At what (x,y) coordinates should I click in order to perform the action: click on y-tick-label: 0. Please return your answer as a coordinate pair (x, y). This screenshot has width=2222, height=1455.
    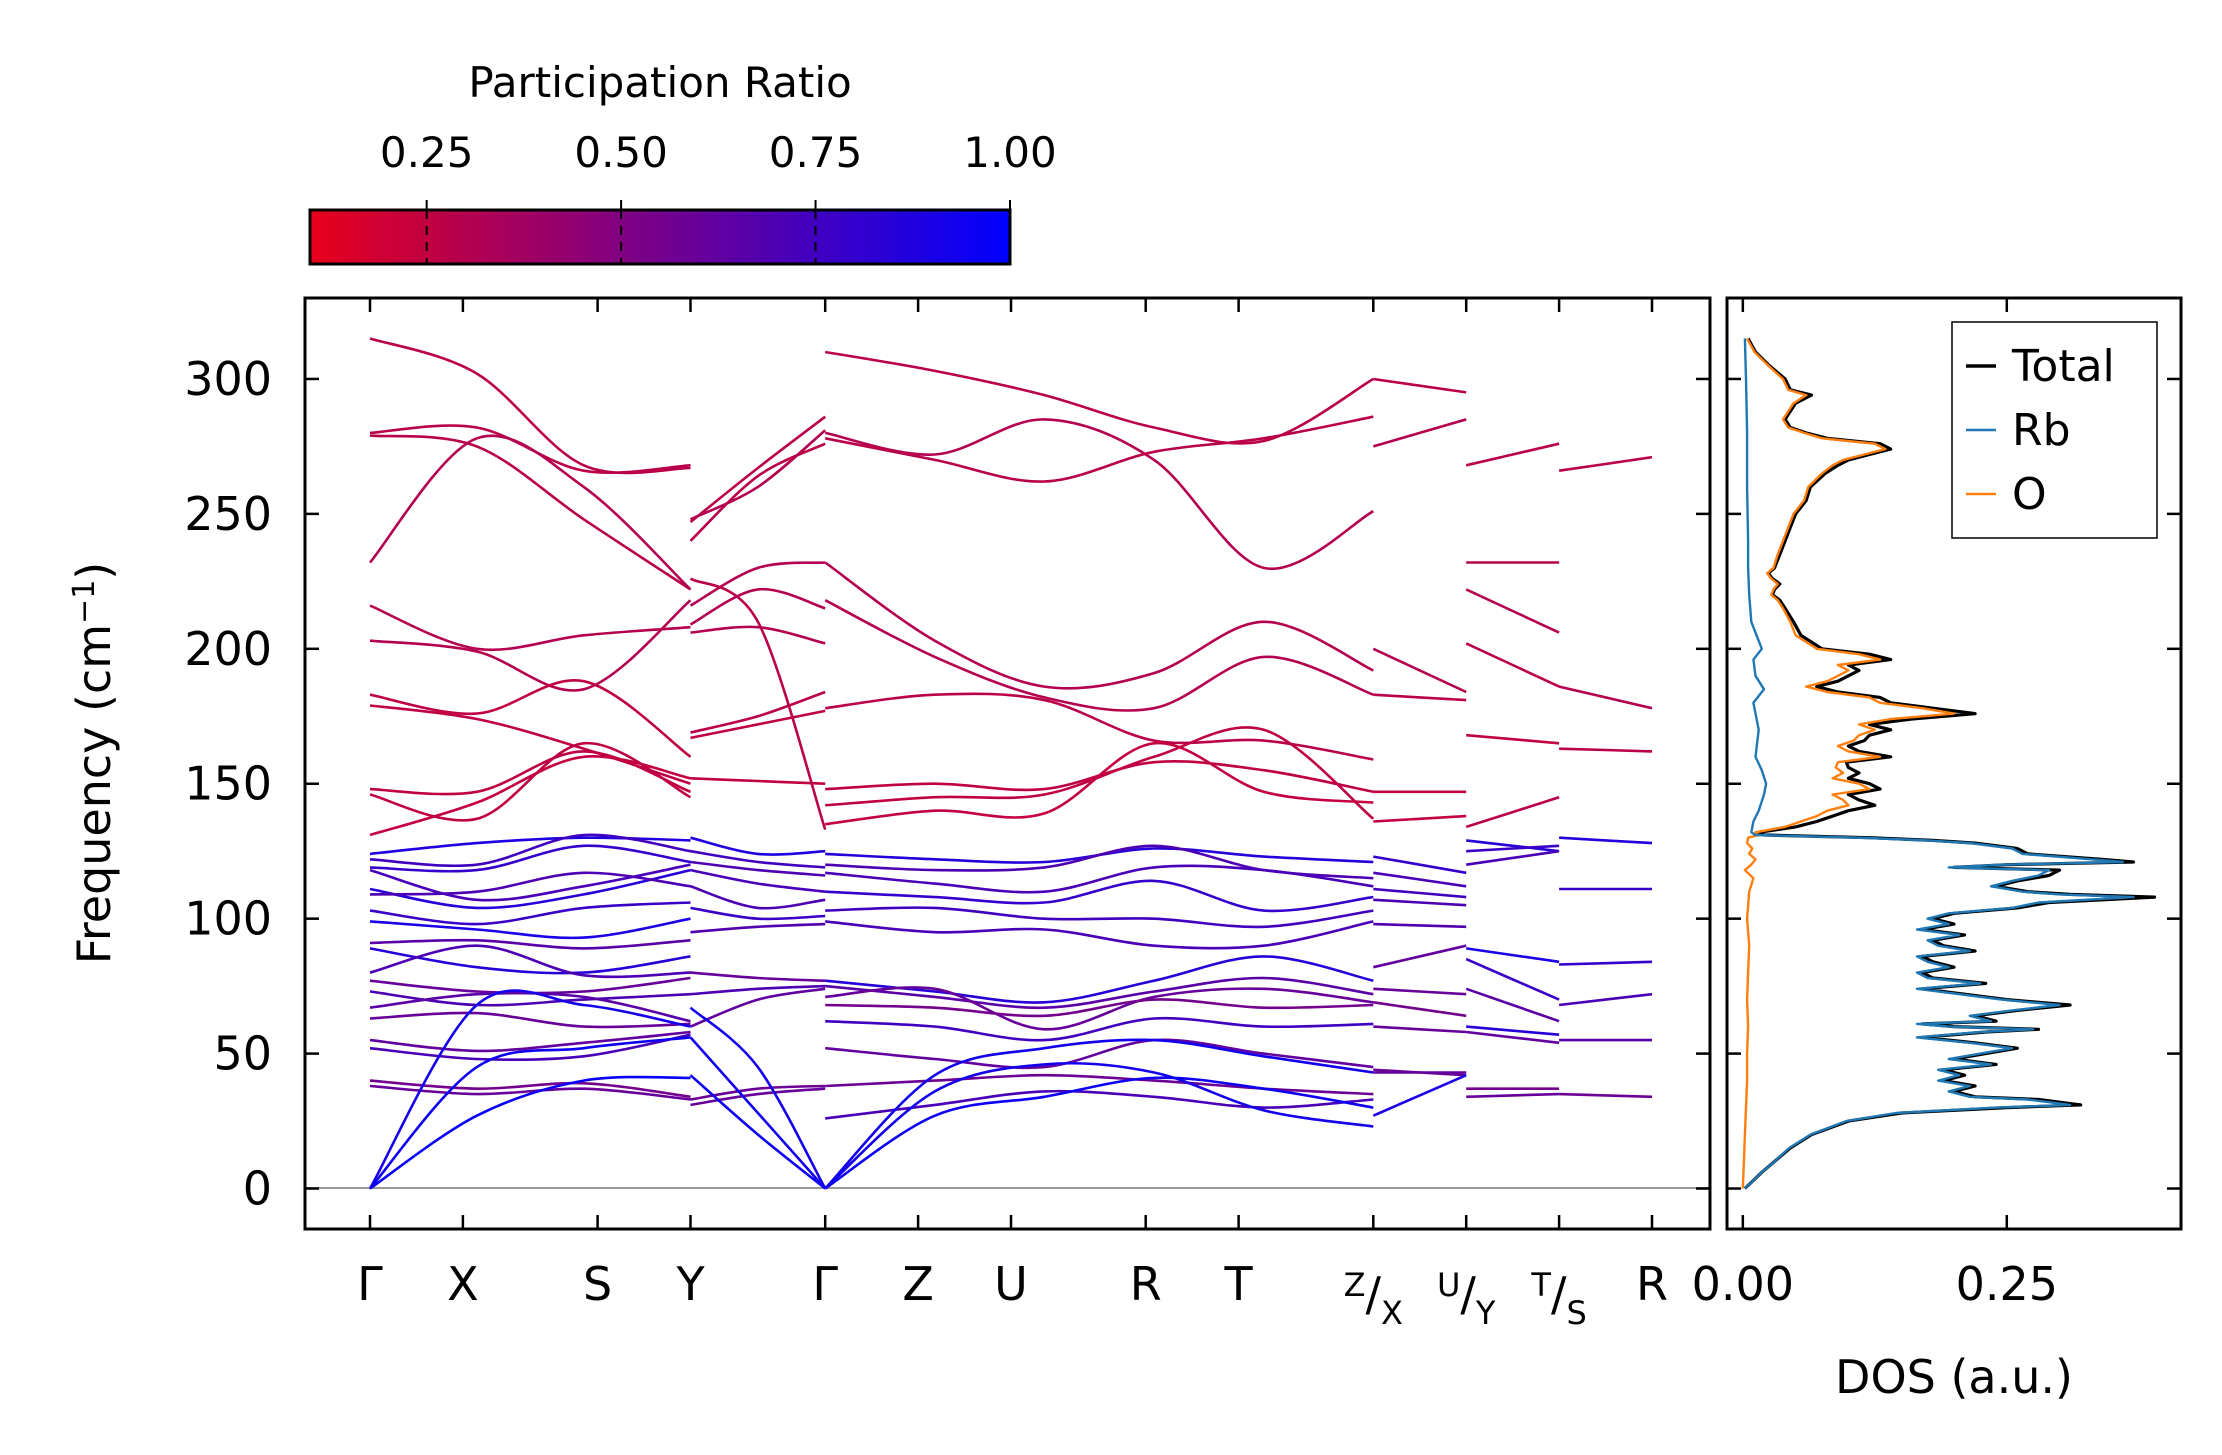
    Looking at the image, I should click on (257, 1189).